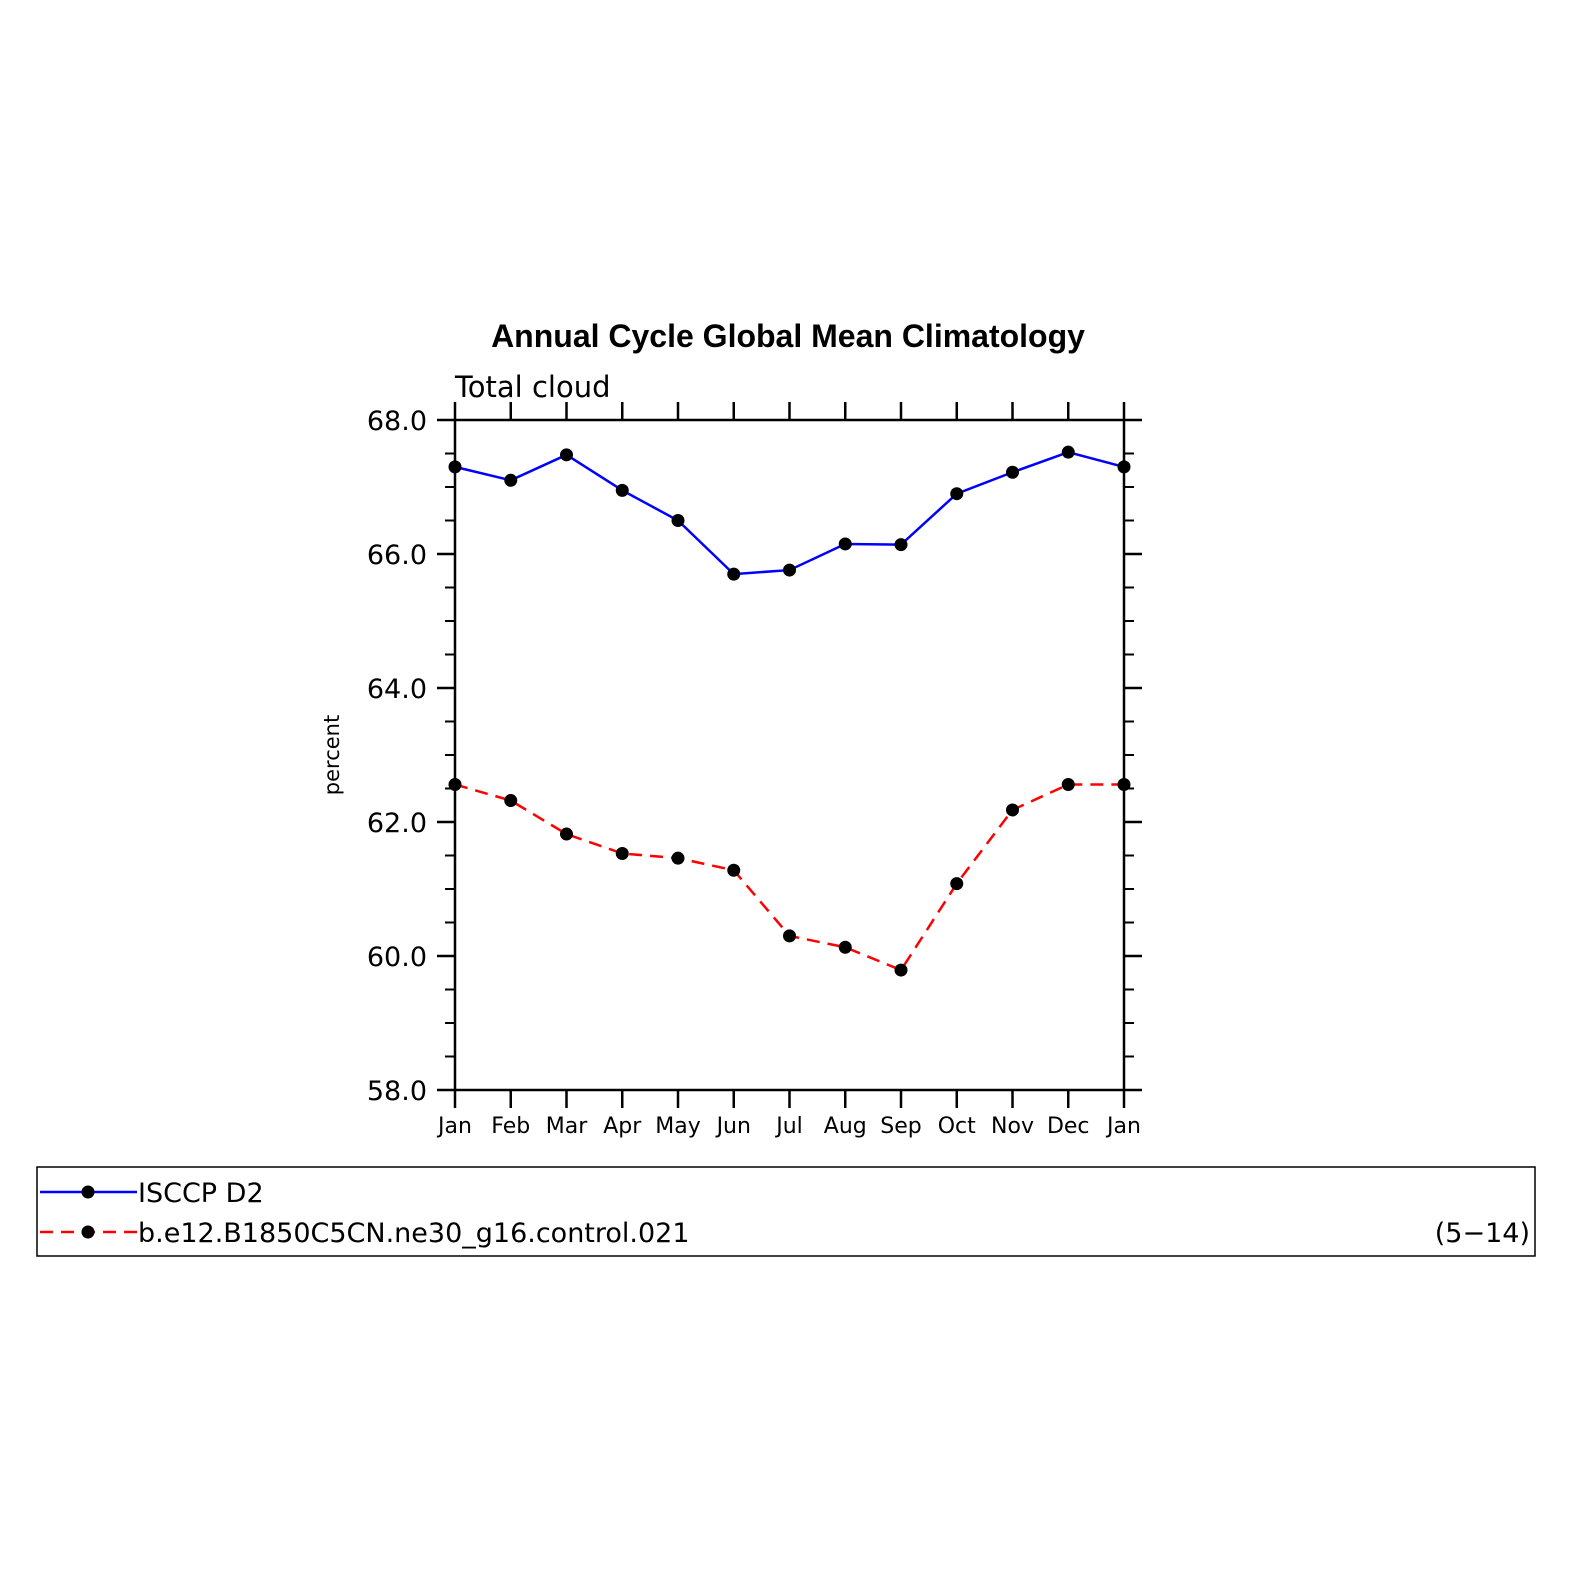 Image resolution: width=1575 pixels, height=1575 pixels. Describe the element at coordinates (510, 1126) in the screenshot. I see `x-tick-label: Feb` at that location.